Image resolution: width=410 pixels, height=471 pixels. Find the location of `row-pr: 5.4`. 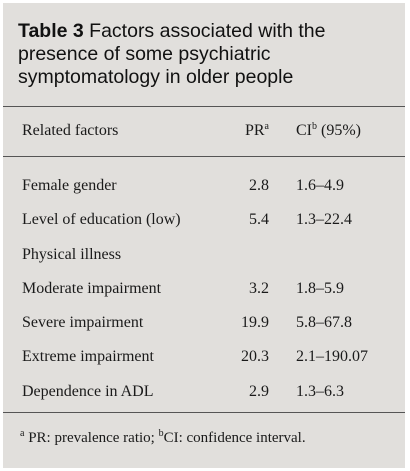

row-pr: 5.4 is located at coordinates (259, 219).